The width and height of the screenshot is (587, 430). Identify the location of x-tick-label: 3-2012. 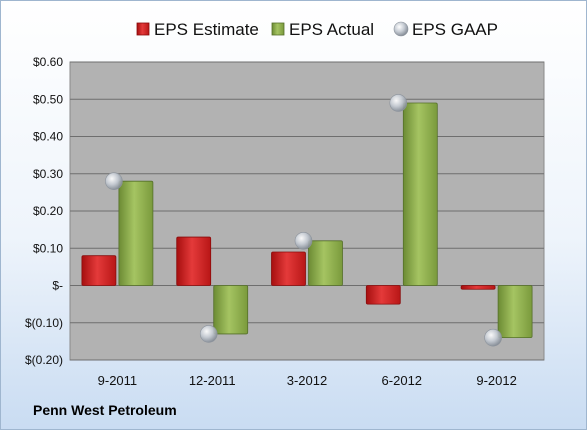
(307, 380).